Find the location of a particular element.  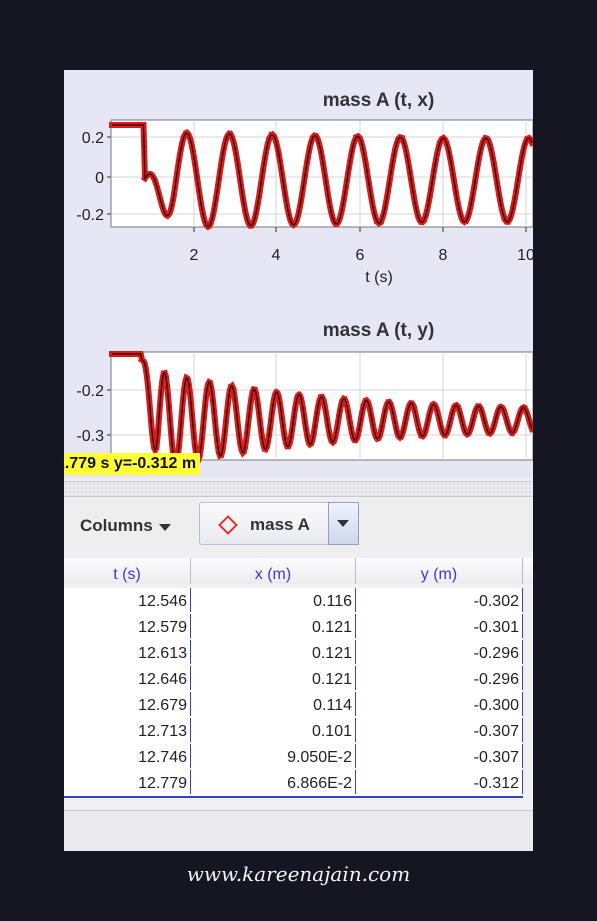

series-dropdown-arrow-button is located at coordinates (343, 523).